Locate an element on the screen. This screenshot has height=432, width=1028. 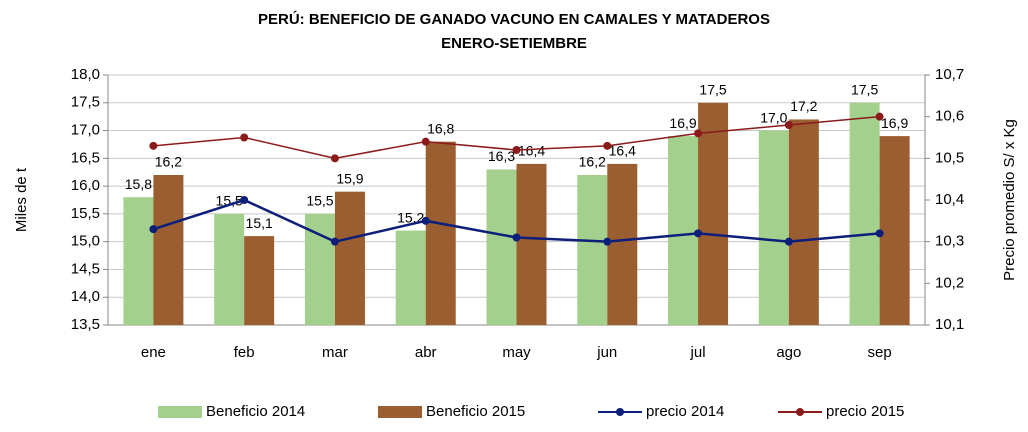
x-tick-label: sep is located at coordinates (880, 352).